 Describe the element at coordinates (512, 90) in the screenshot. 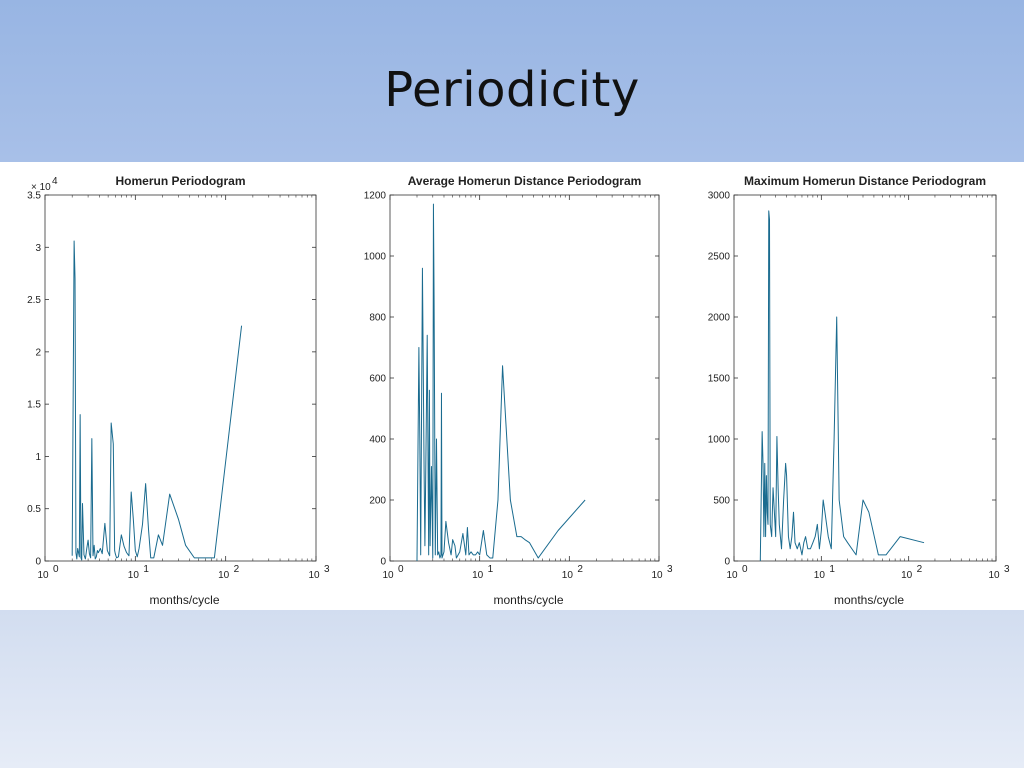

I see `slide-title: Periodicity` at that location.